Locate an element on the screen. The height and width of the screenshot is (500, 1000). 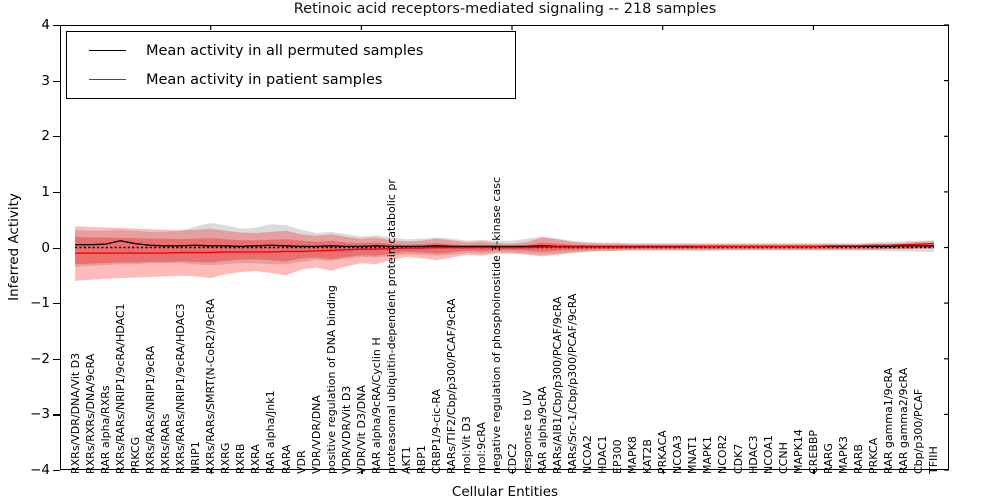
patient-band is located at coordinates (504, 253).